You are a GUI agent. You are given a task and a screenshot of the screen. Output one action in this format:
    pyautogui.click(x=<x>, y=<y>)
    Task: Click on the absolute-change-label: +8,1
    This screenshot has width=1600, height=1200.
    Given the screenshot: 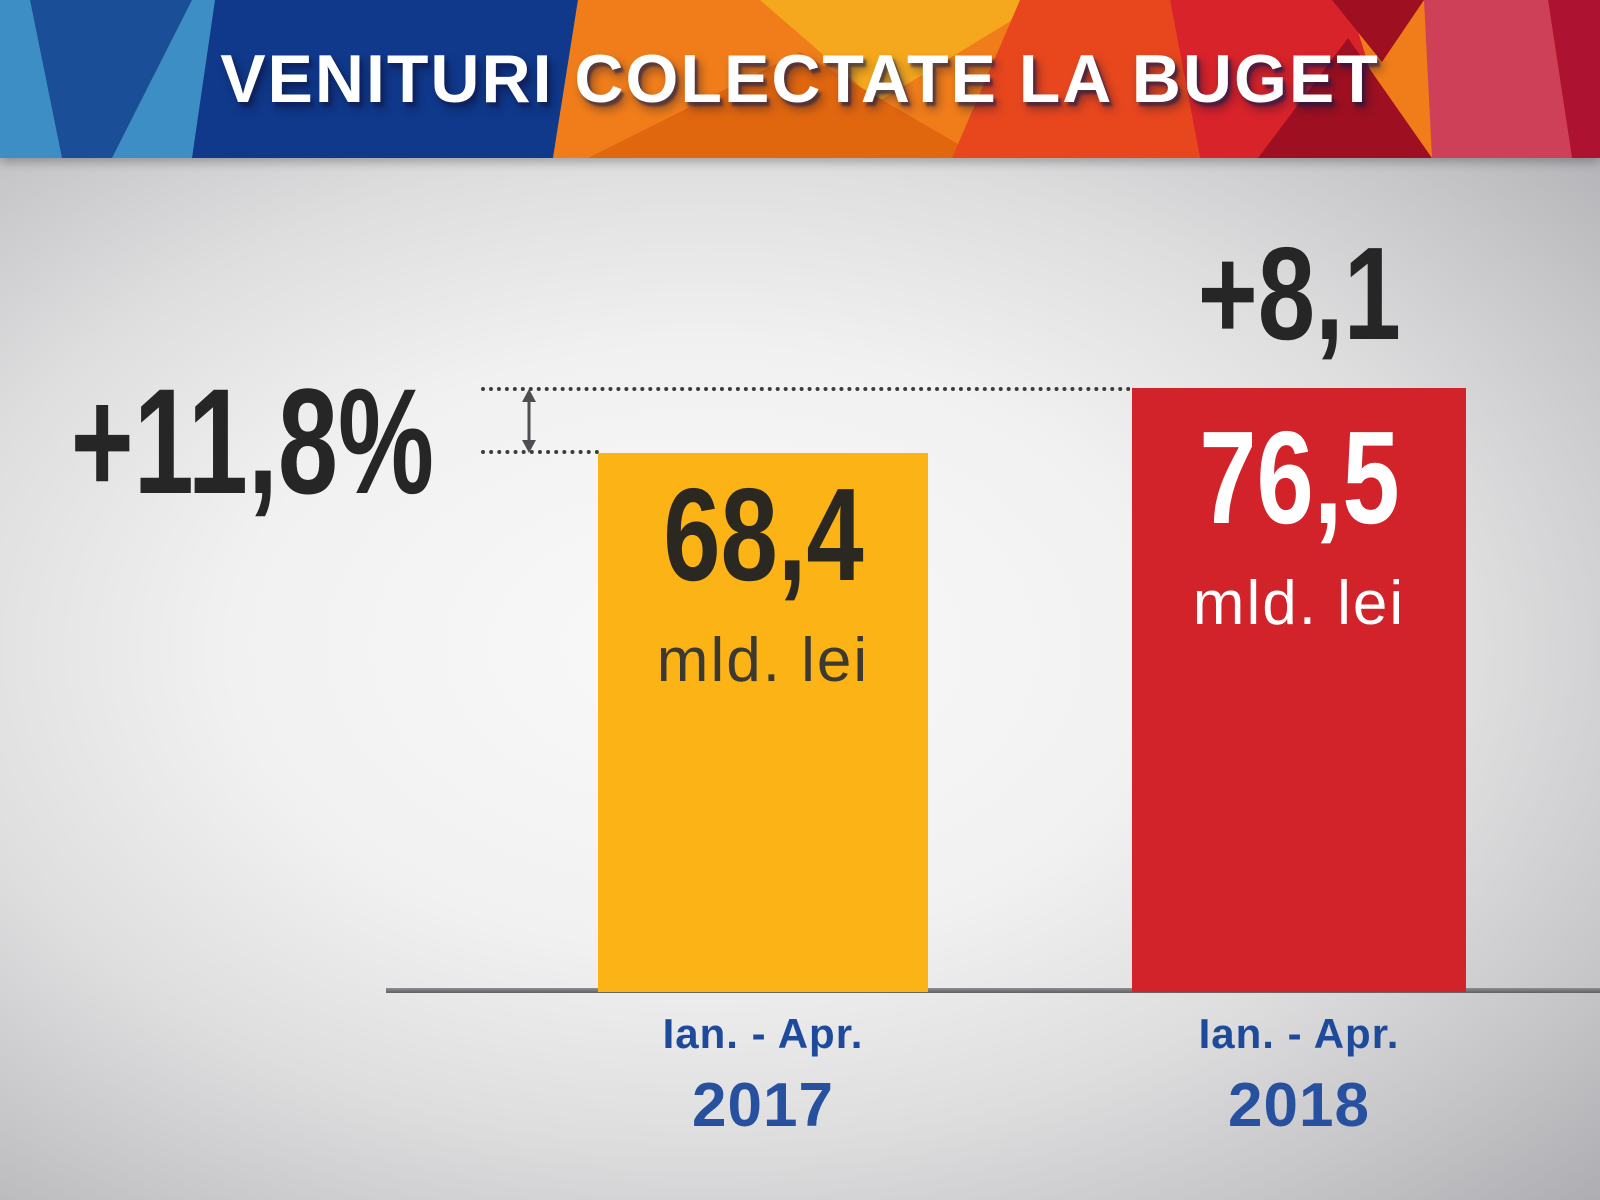 What is the action you would take?
    pyautogui.click(x=1299, y=293)
    